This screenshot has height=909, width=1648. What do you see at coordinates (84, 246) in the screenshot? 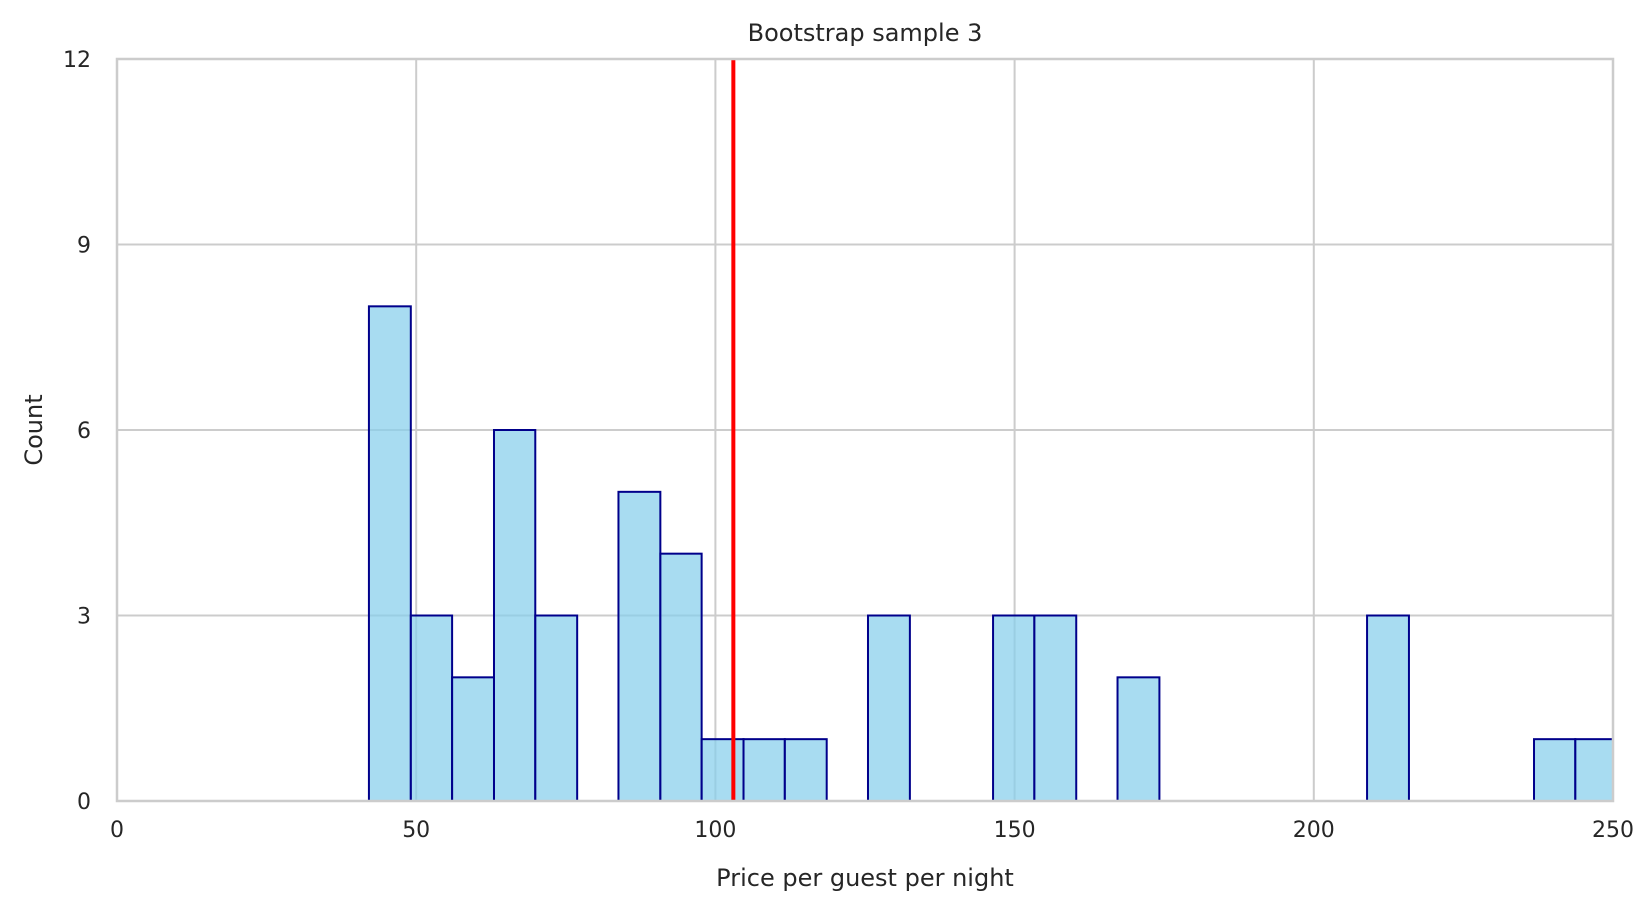
I see `y-tick-label: 9` at bounding box center [84, 246].